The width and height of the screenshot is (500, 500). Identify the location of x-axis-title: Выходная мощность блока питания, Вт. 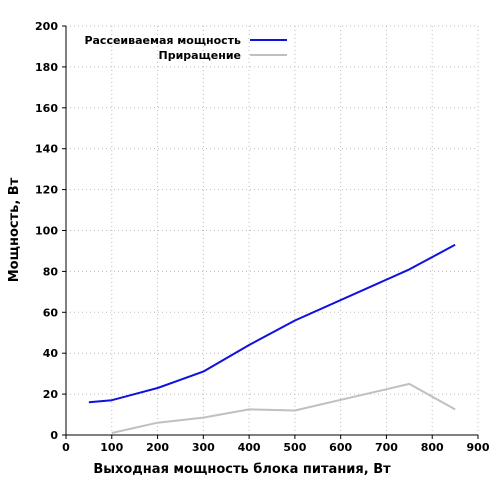
(242, 469).